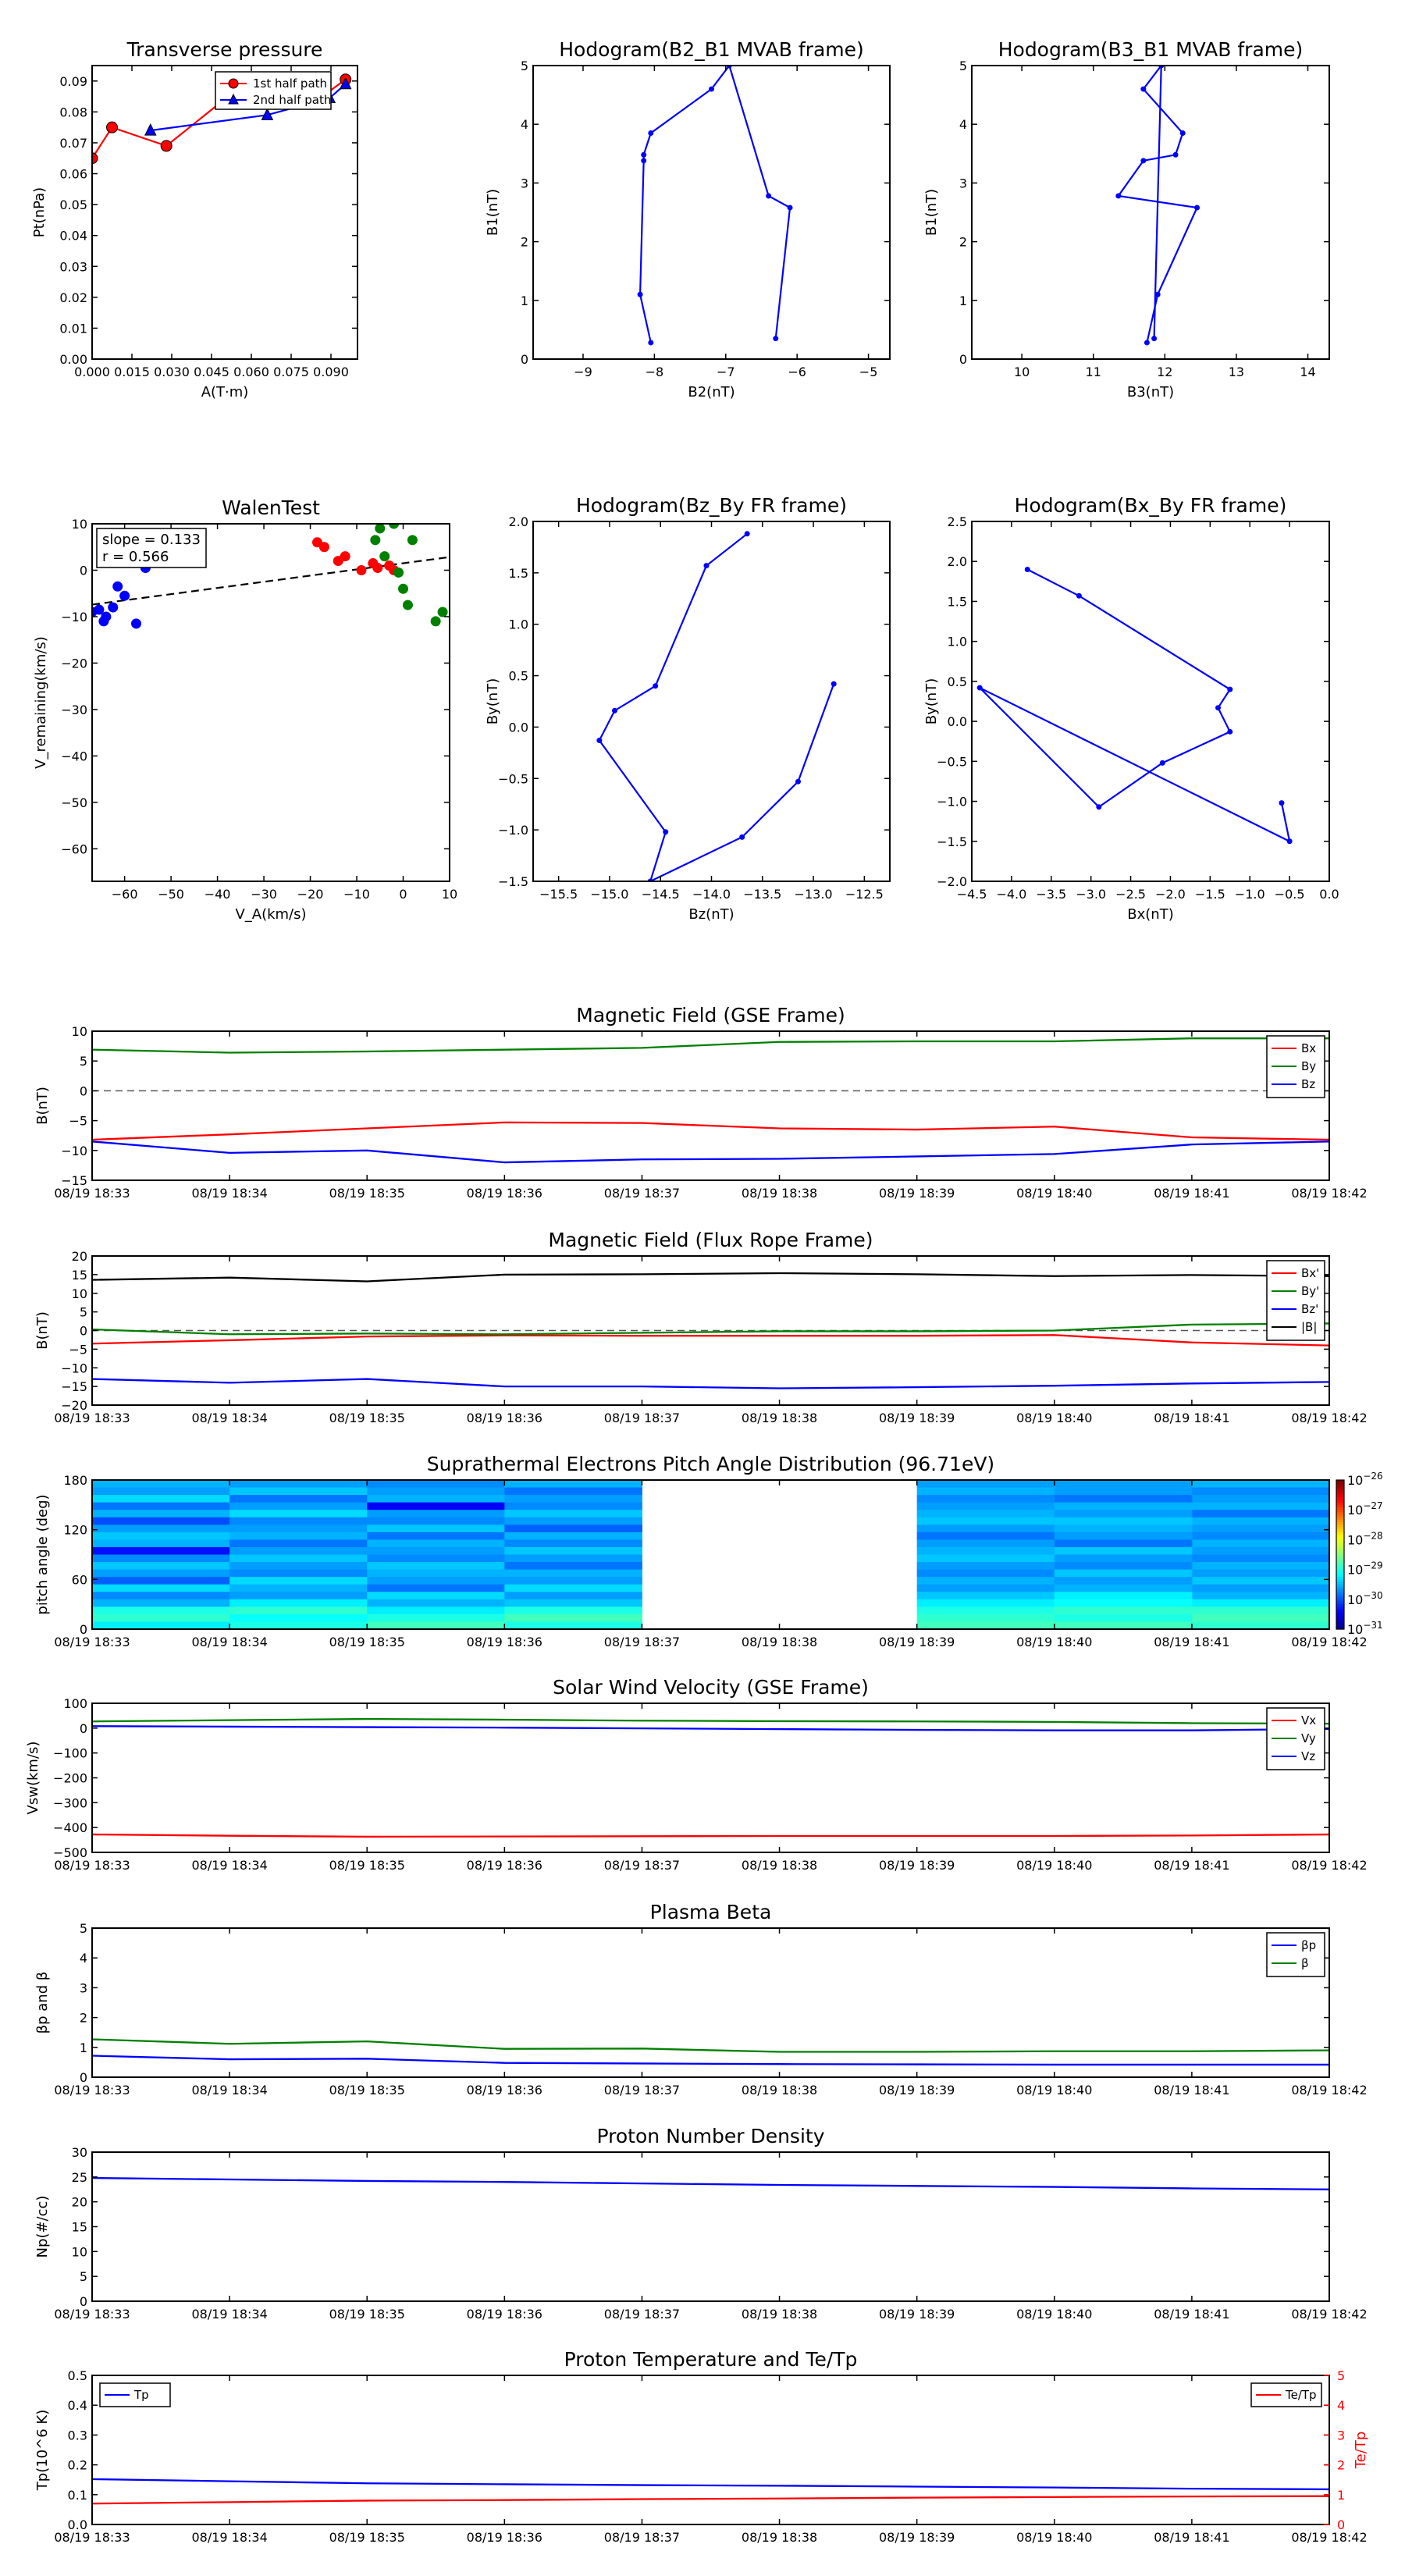 This screenshot has width=1405, height=2576. I want to click on y-tick-label: −300, so click(70, 1802).